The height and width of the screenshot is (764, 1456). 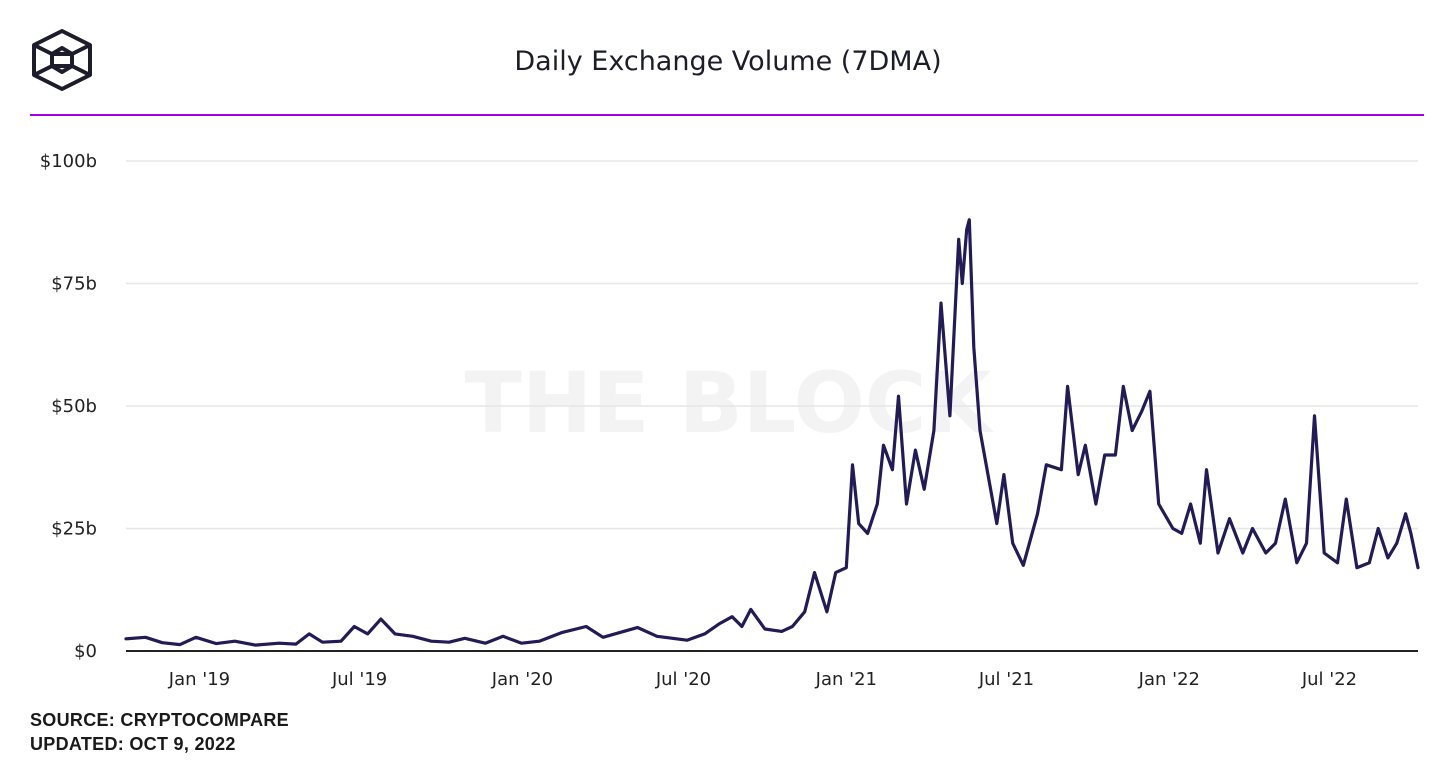 What do you see at coordinates (133, 744) in the screenshot?
I see `updated-note: UPDATED: OCT 9, 2022` at bounding box center [133, 744].